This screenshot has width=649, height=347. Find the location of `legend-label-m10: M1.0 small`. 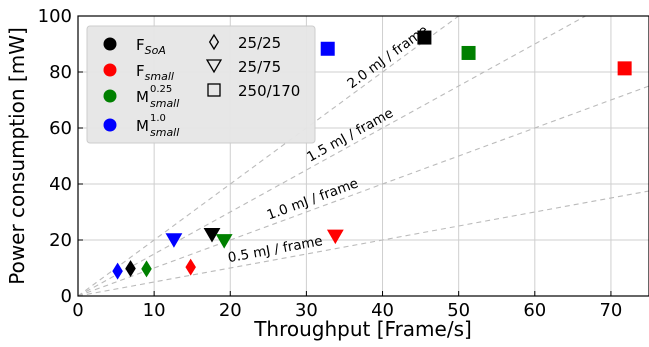

legend-label-m10: M1.0 small is located at coordinates (157, 126).